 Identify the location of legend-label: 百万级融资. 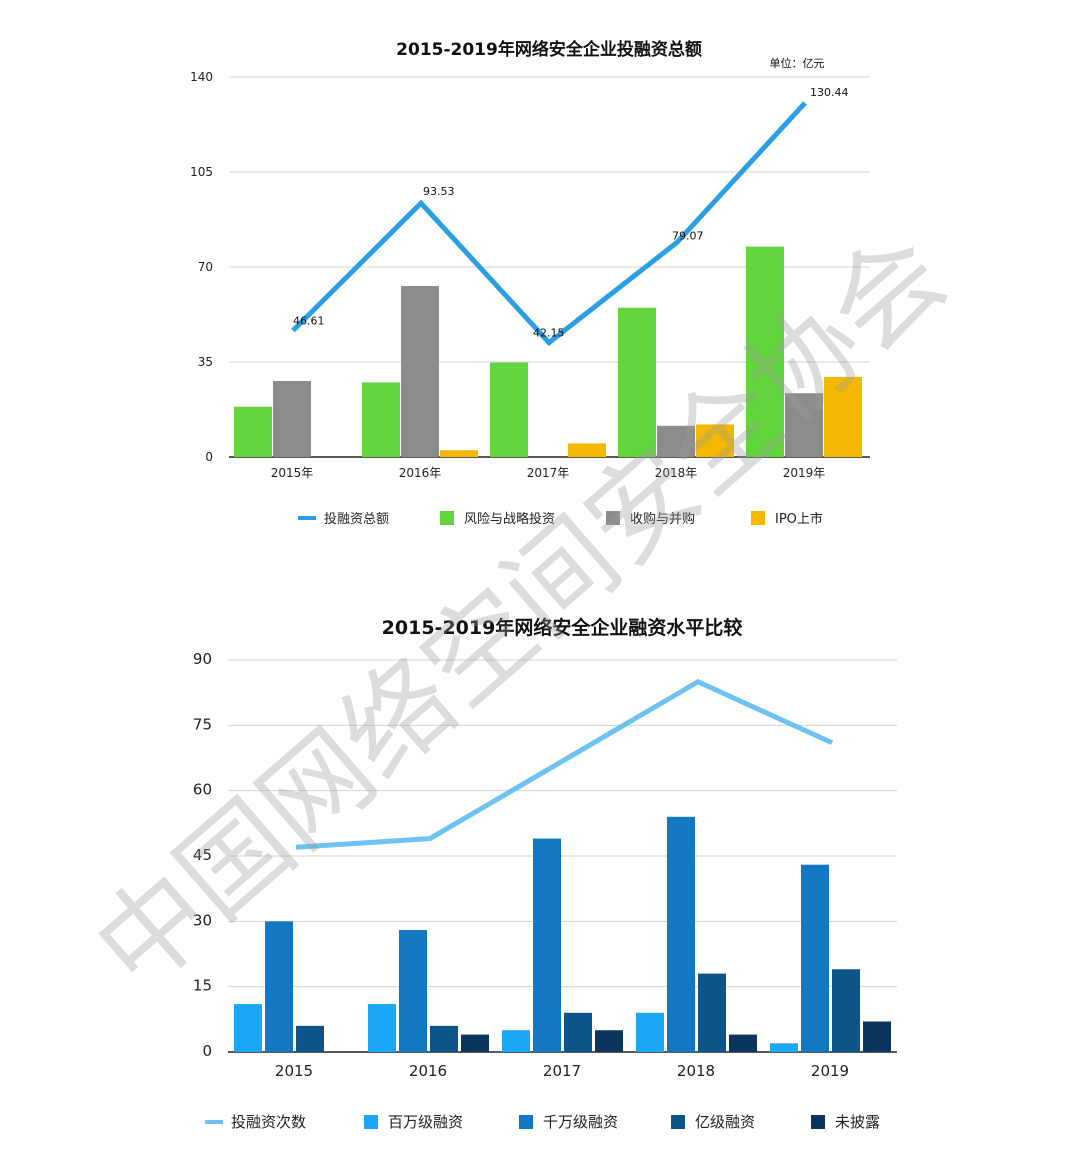
(425, 1122).